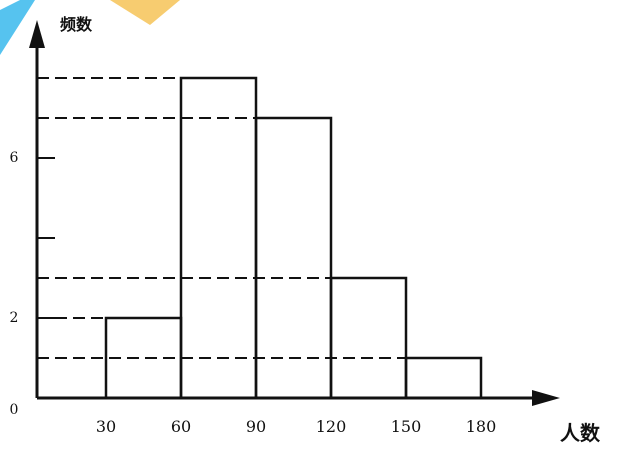 The width and height of the screenshot is (617, 450). Describe the element at coordinates (17, 27) in the screenshot. I see `watermark-blue-shape` at that location.